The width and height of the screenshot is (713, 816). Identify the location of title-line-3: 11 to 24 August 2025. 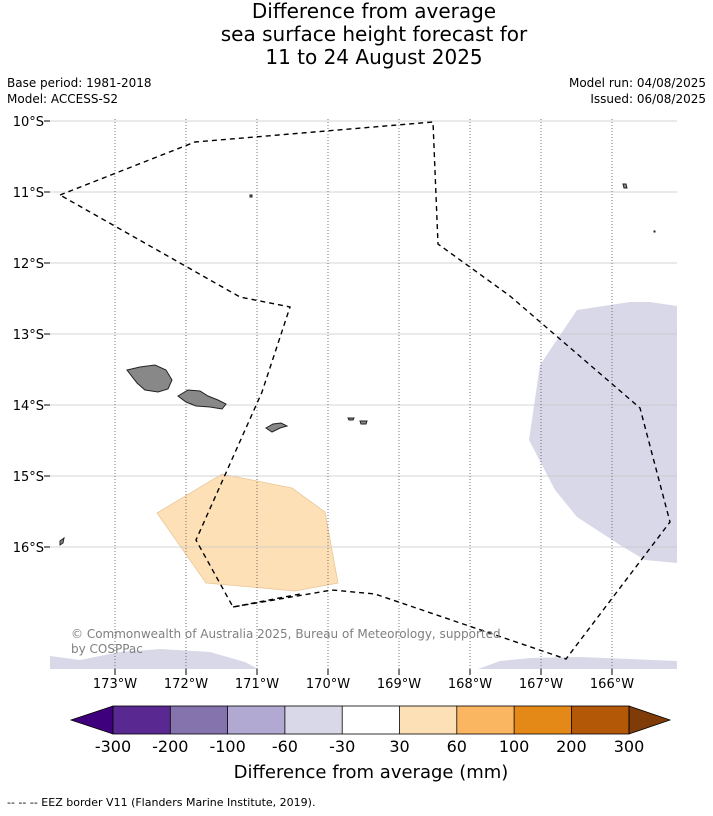
(374, 57).